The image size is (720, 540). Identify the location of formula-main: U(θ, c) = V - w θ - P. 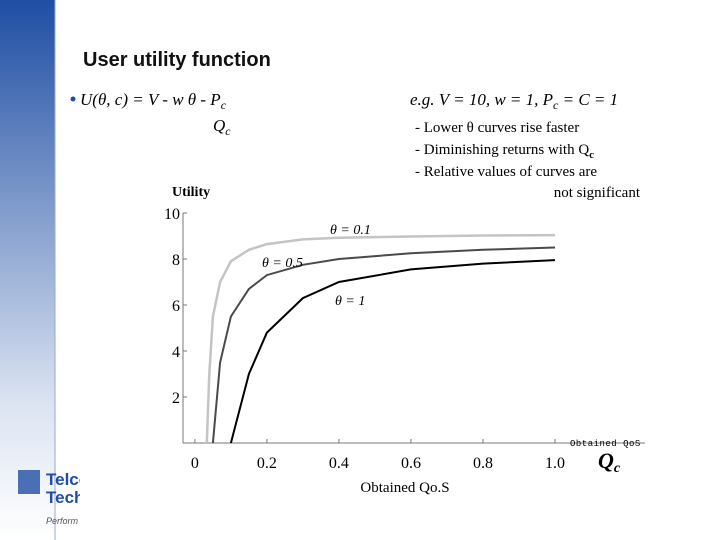
(150, 99).